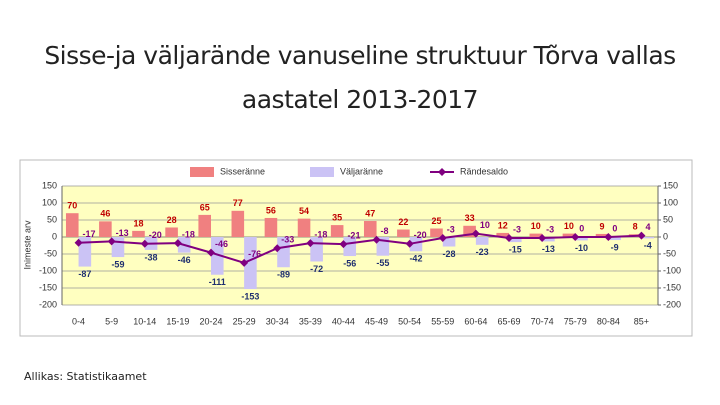 The height and width of the screenshot is (405, 720). I want to click on x-tick-label: 40-44, so click(343, 321).